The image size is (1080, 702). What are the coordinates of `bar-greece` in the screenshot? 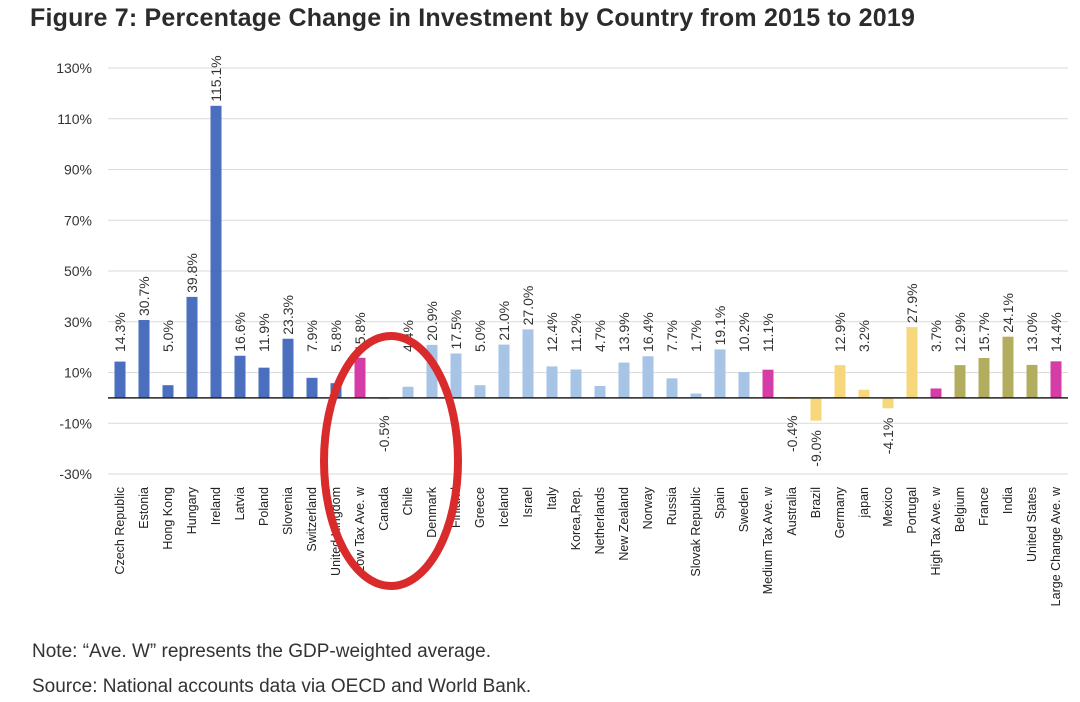 It's located at (480, 391).